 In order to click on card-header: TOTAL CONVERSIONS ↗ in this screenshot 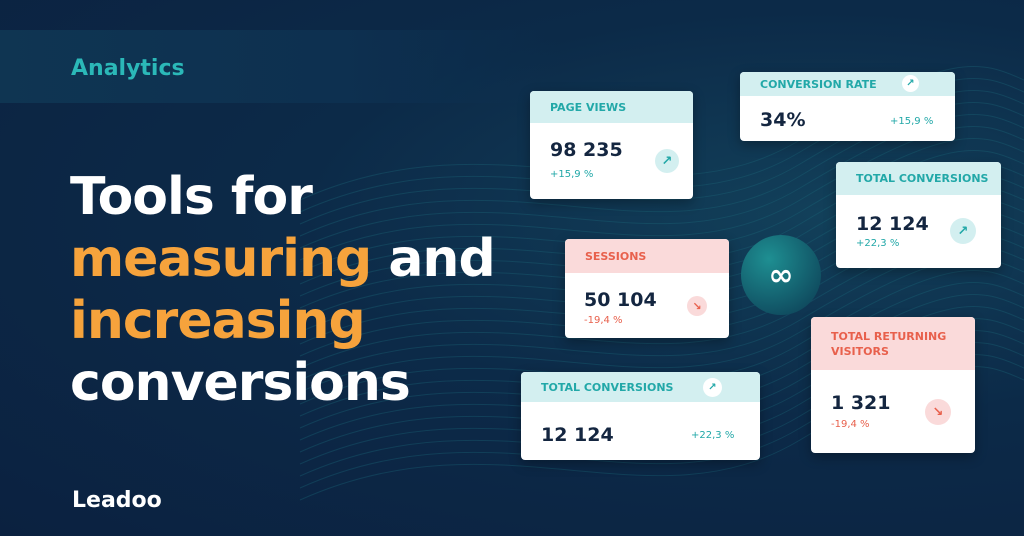, I will do `click(640, 387)`.